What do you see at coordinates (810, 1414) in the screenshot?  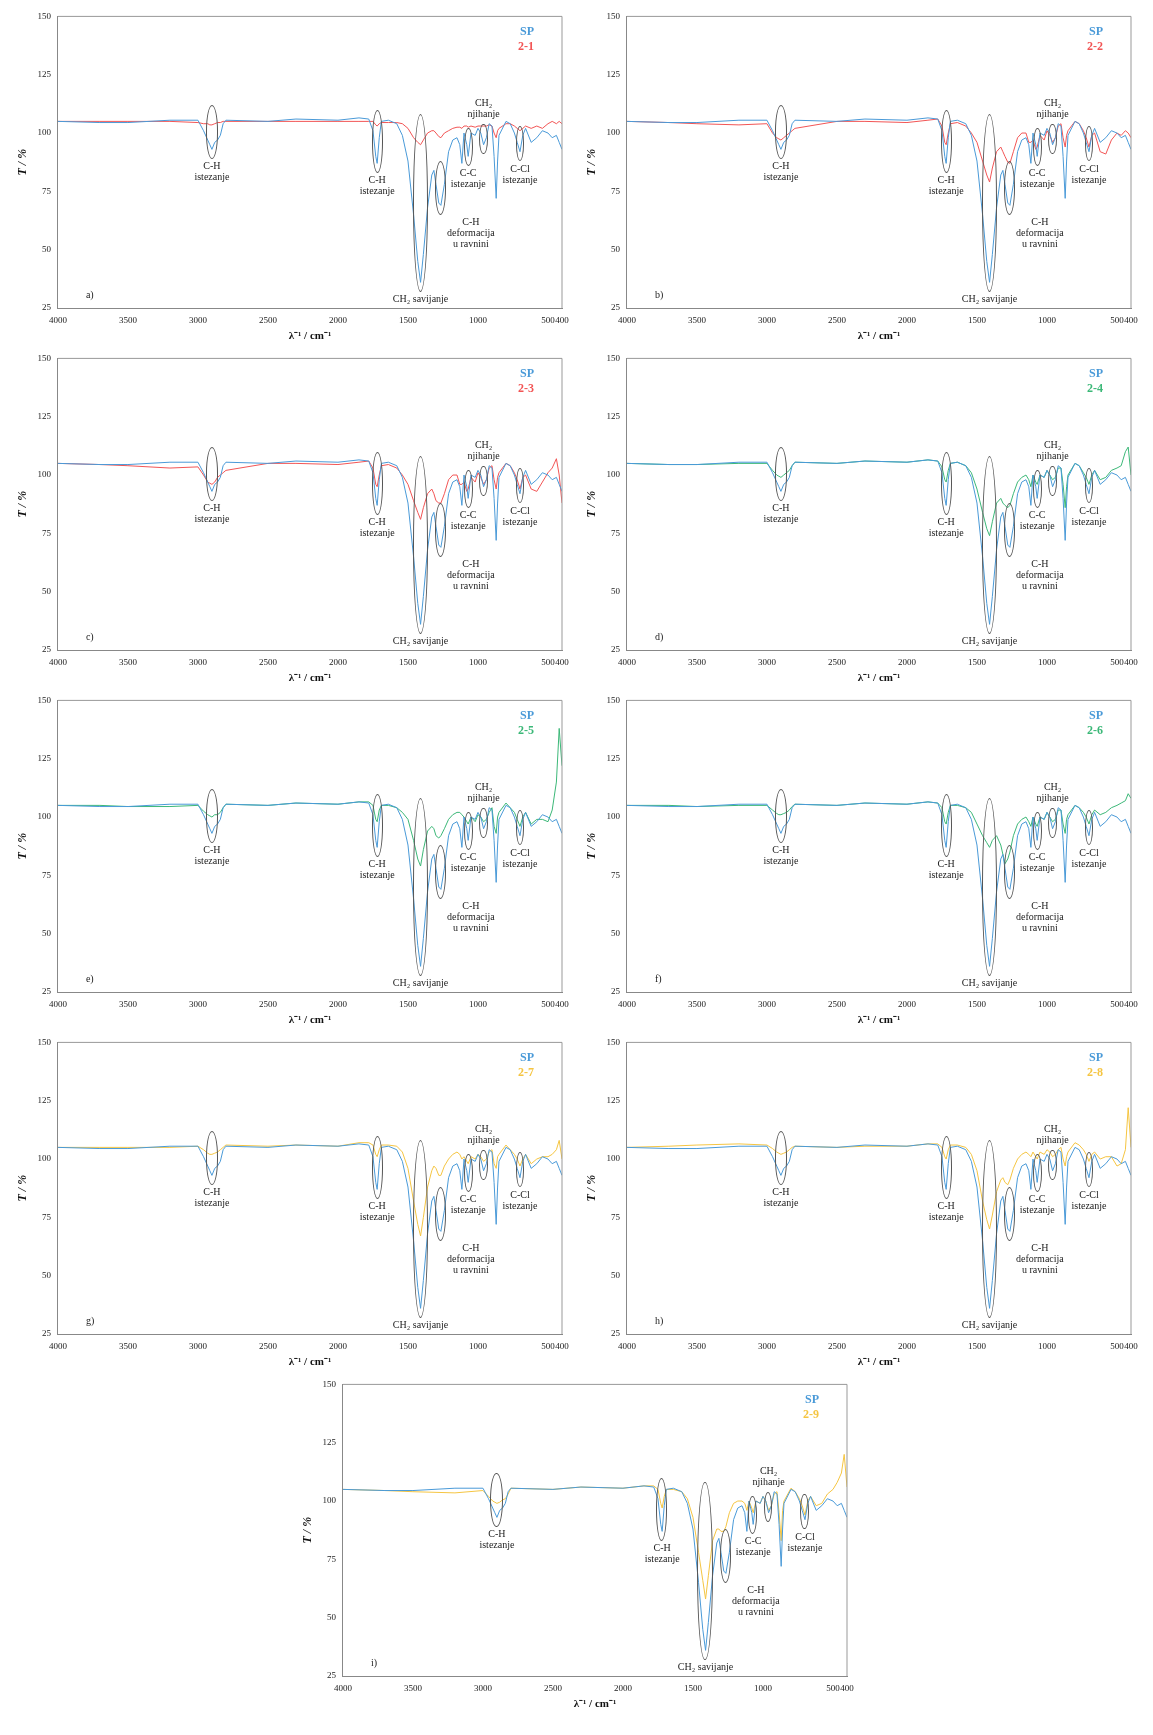 I see `text: 2-9` at bounding box center [810, 1414].